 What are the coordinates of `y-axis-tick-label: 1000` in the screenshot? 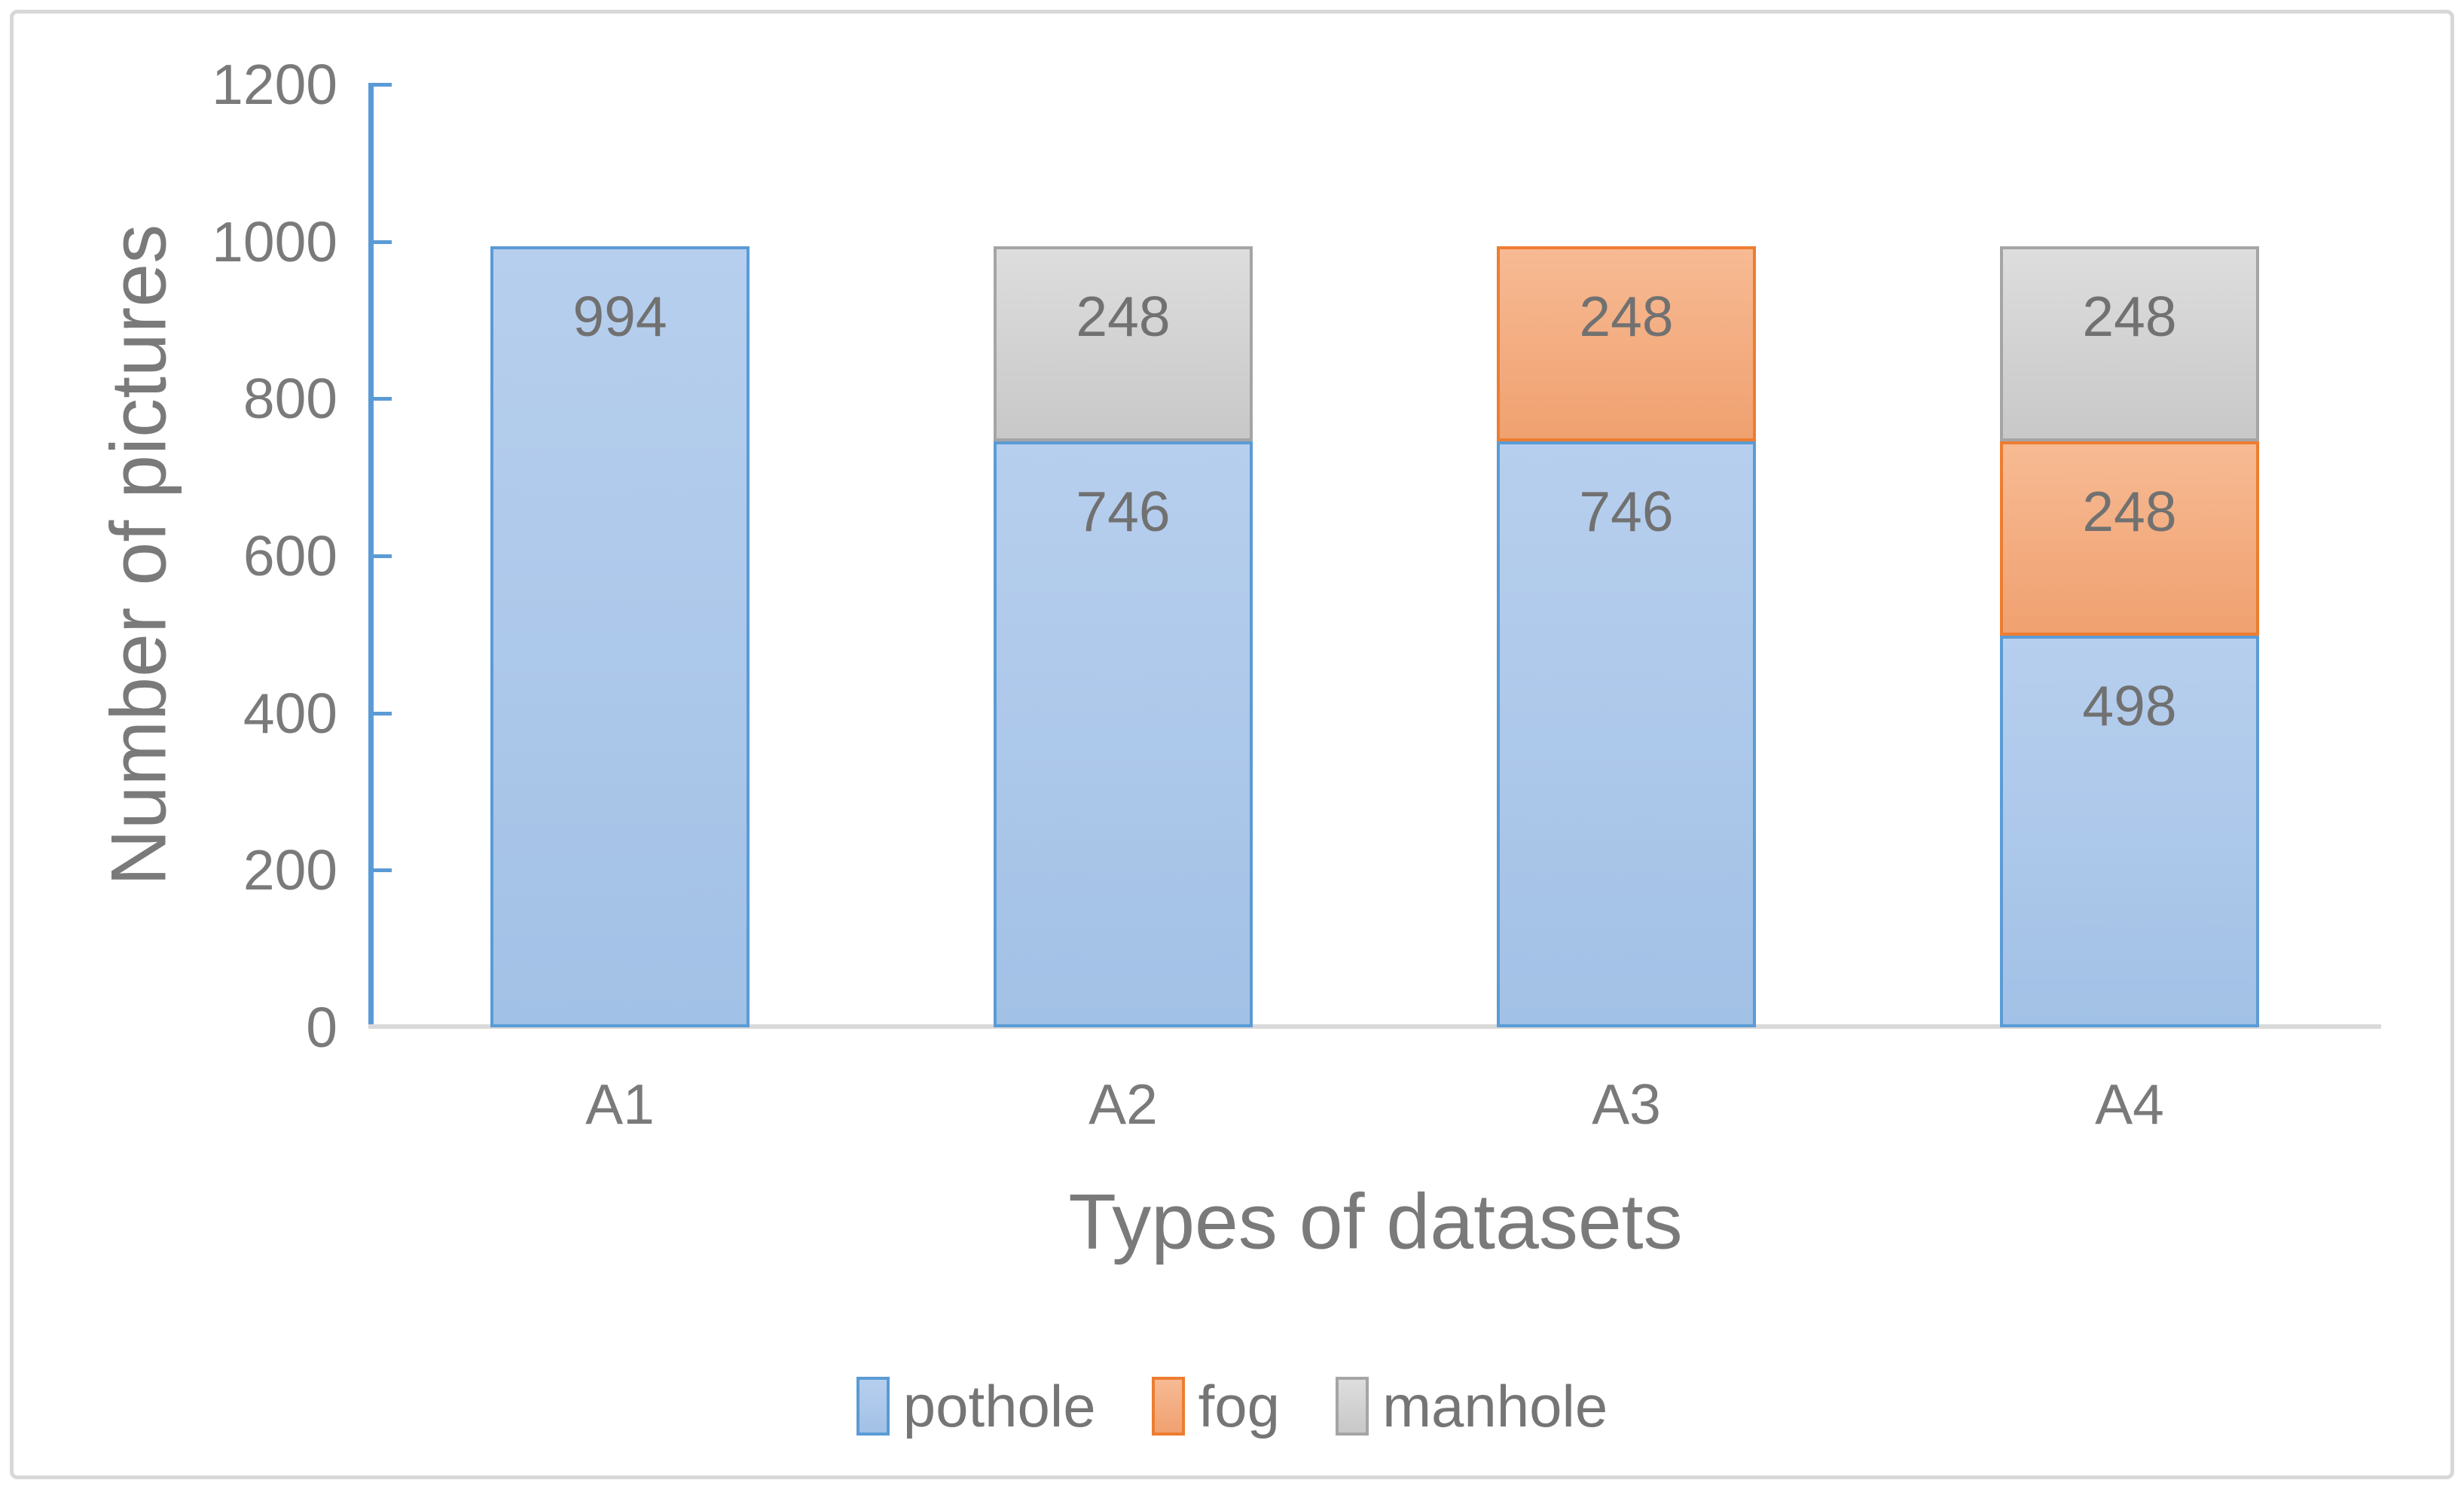 It's located at (275, 241).